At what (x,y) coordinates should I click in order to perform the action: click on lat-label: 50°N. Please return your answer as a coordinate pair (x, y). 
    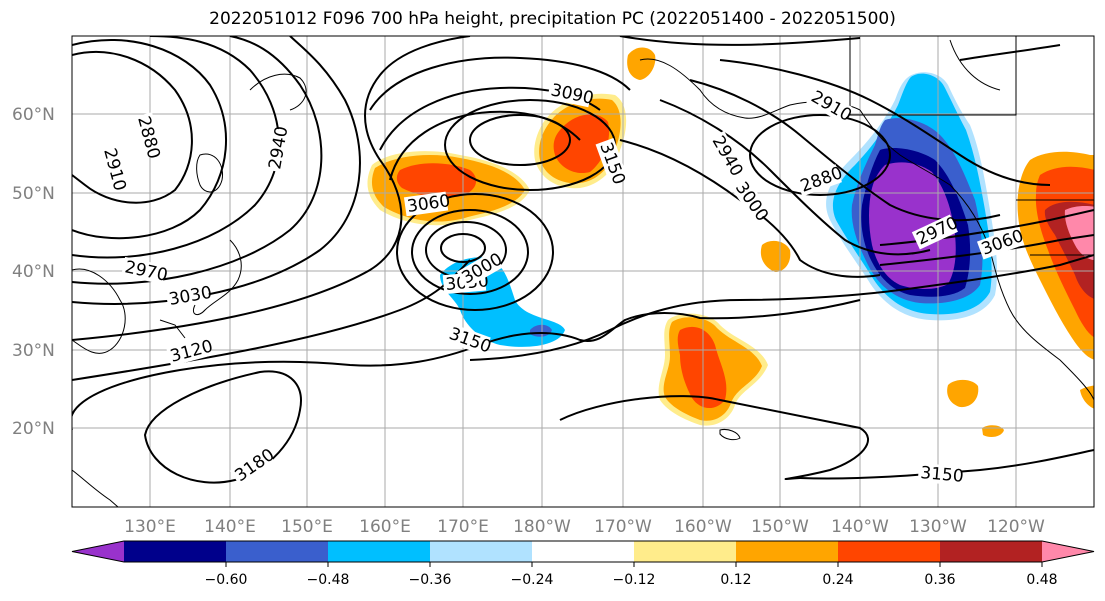
    Looking at the image, I should click on (33, 194).